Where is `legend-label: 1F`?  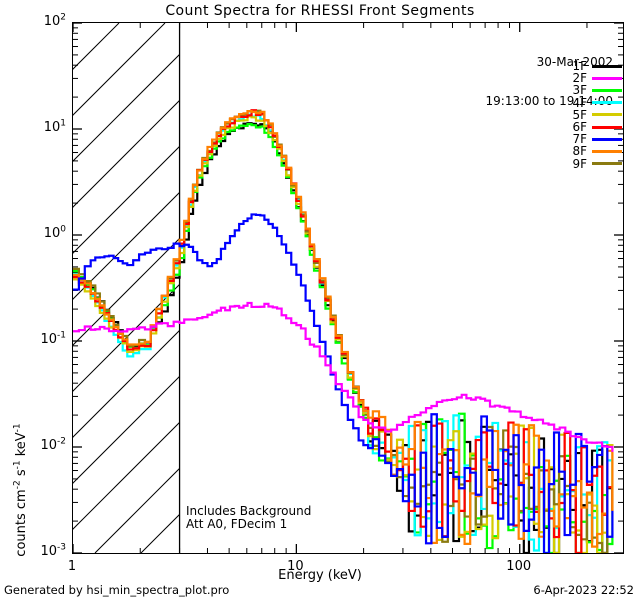 legend-label: 1F is located at coordinates (579, 66).